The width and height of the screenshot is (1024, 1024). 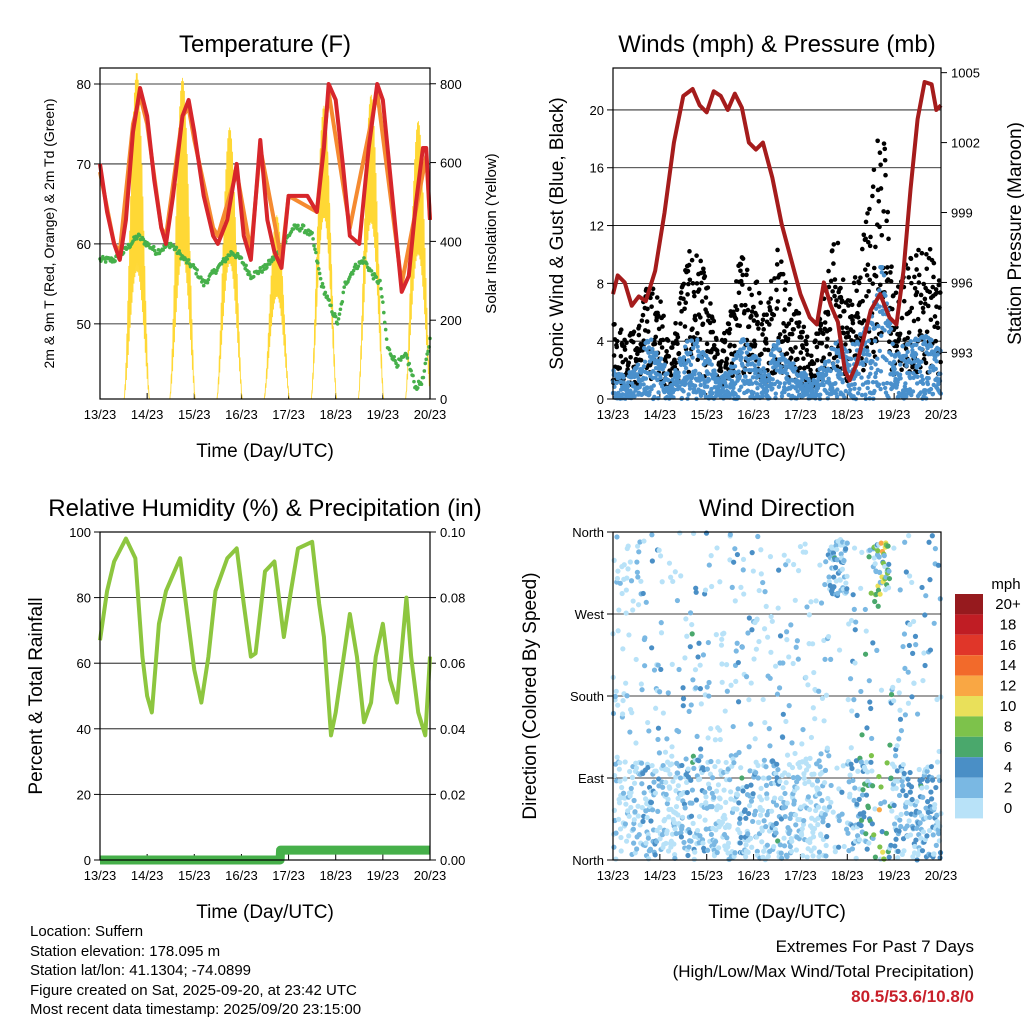 What do you see at coordinates (800, 414) in the screenshot?
I see `x-tick-label: 17/23` at bounding box center [800, 414].